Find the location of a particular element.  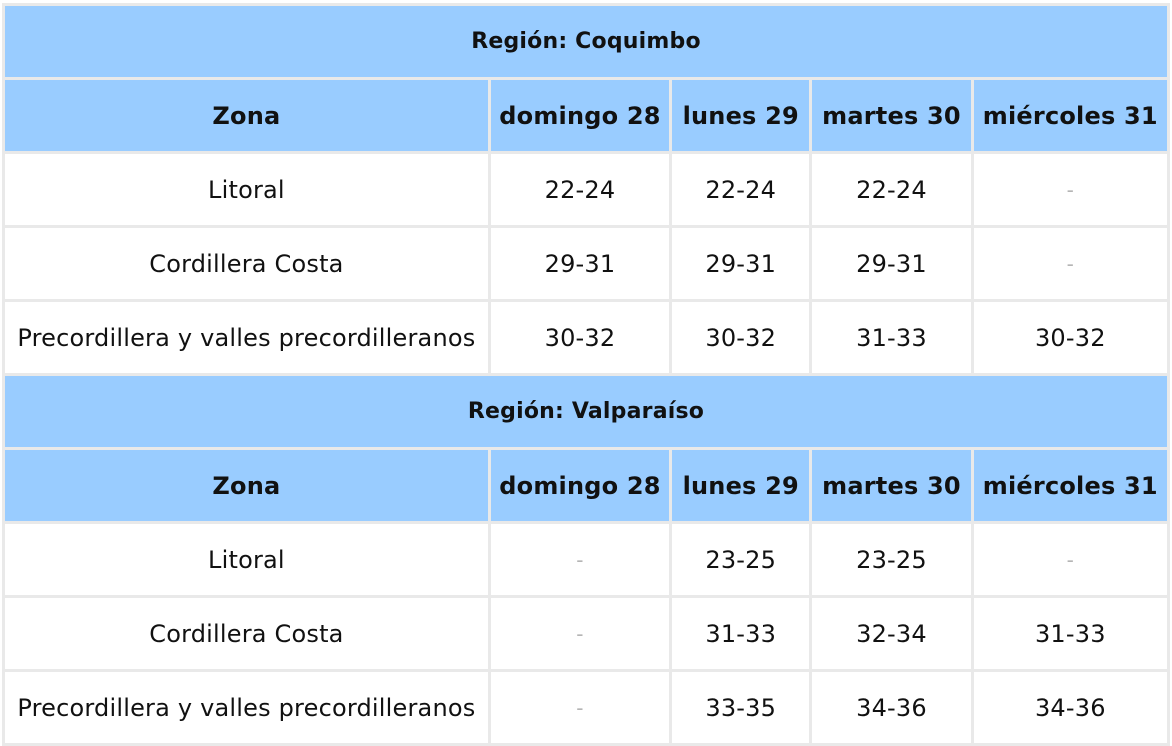

table-row: Litoral 22-24 22-24 22-24 - is located at coordinates (586, 189).